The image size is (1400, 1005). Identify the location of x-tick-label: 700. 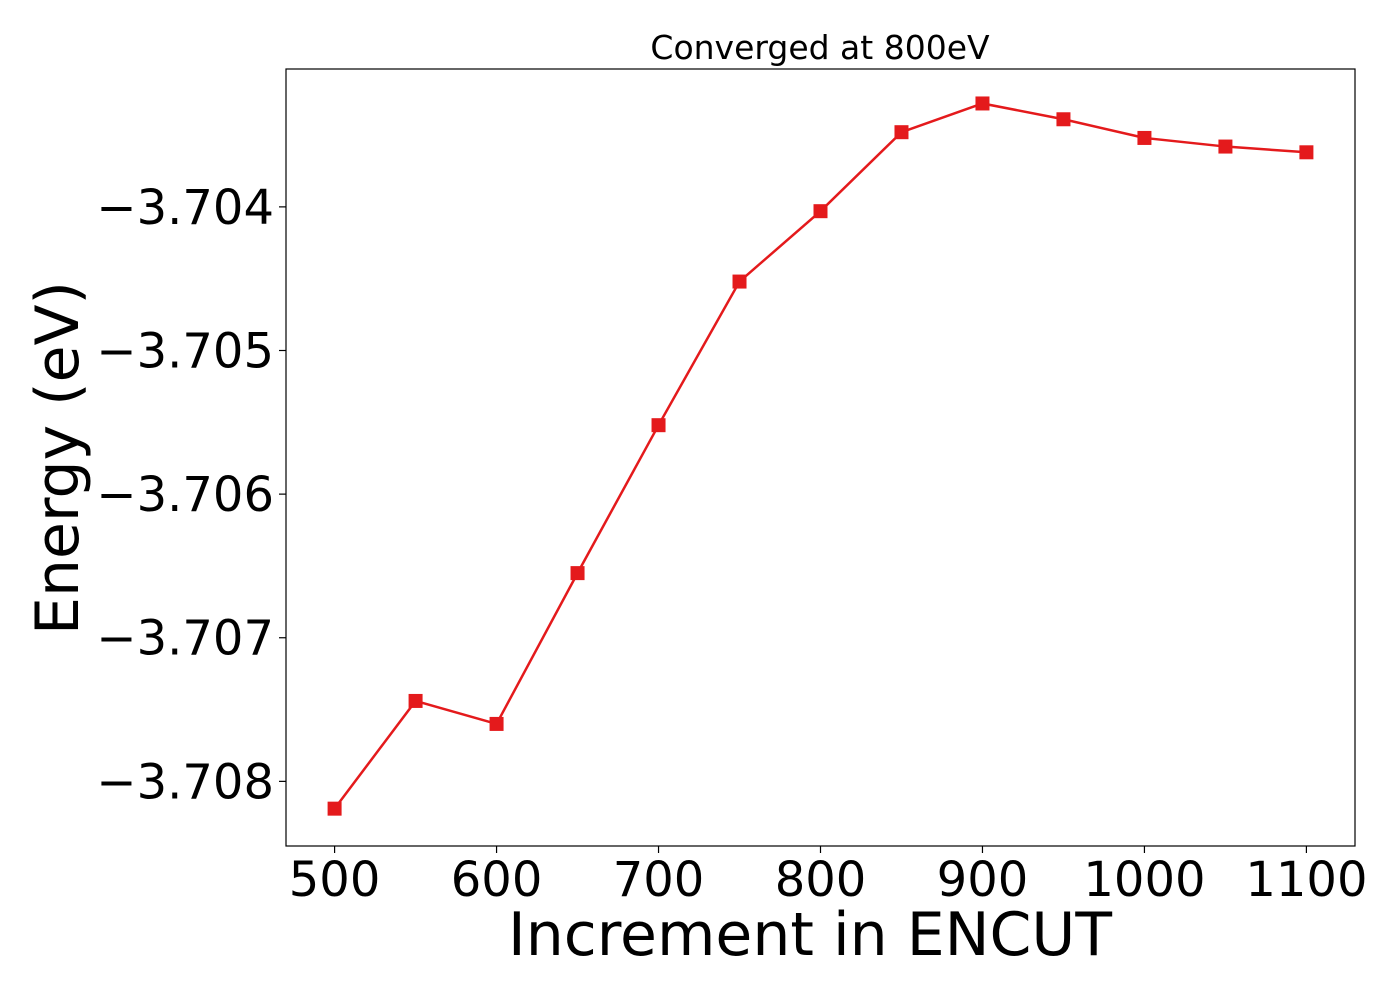
(659, 880).